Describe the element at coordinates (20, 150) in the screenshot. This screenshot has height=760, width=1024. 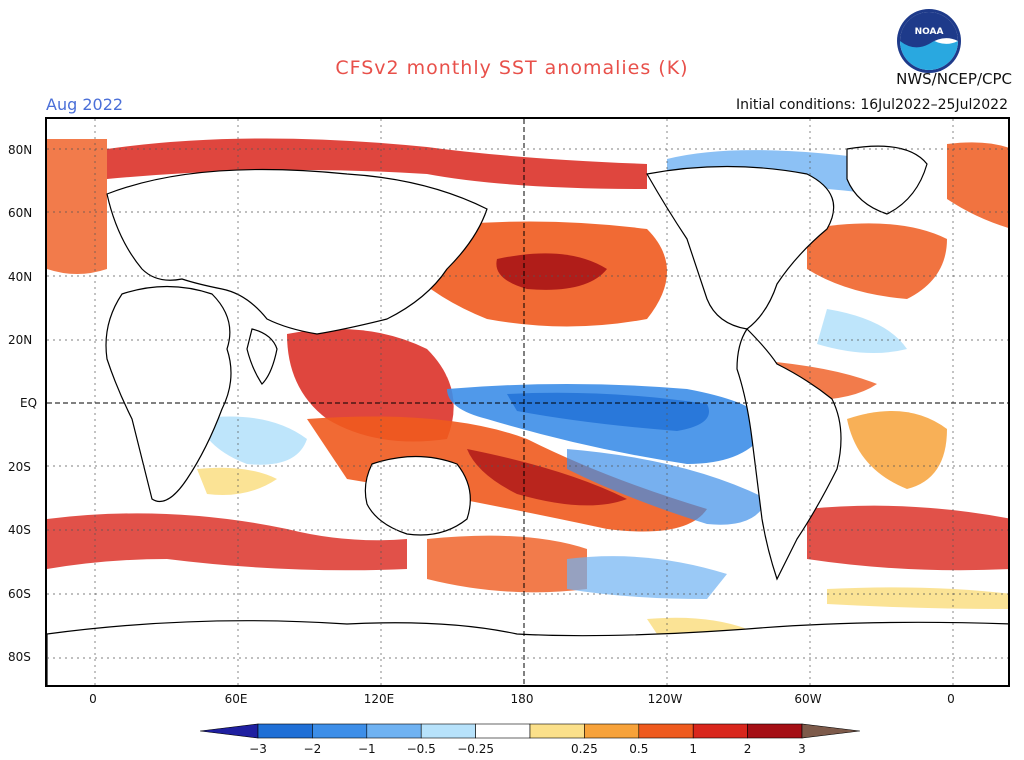
I see `lat-label: 80N` at that location.